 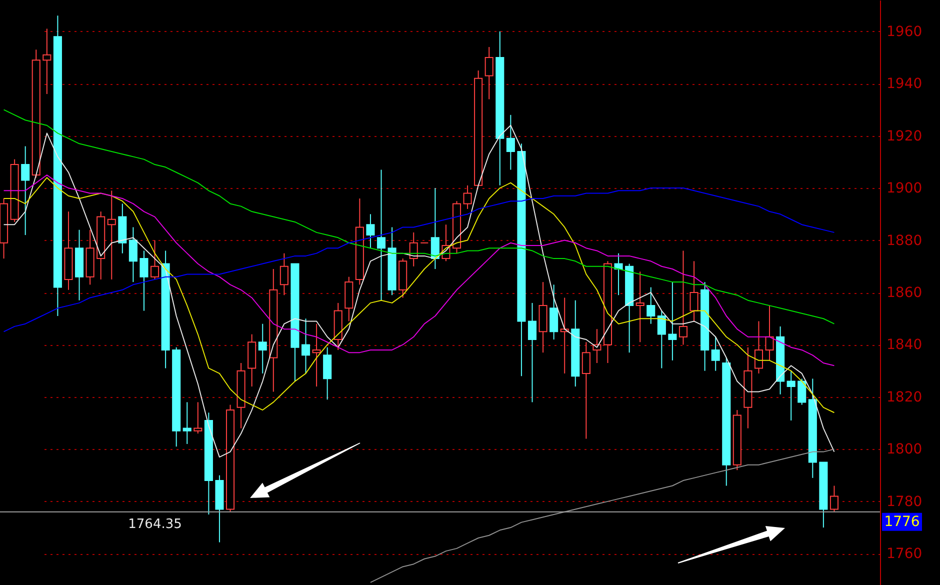 I want to click on y-tick-label: 1800, so click(x=904, y=450).